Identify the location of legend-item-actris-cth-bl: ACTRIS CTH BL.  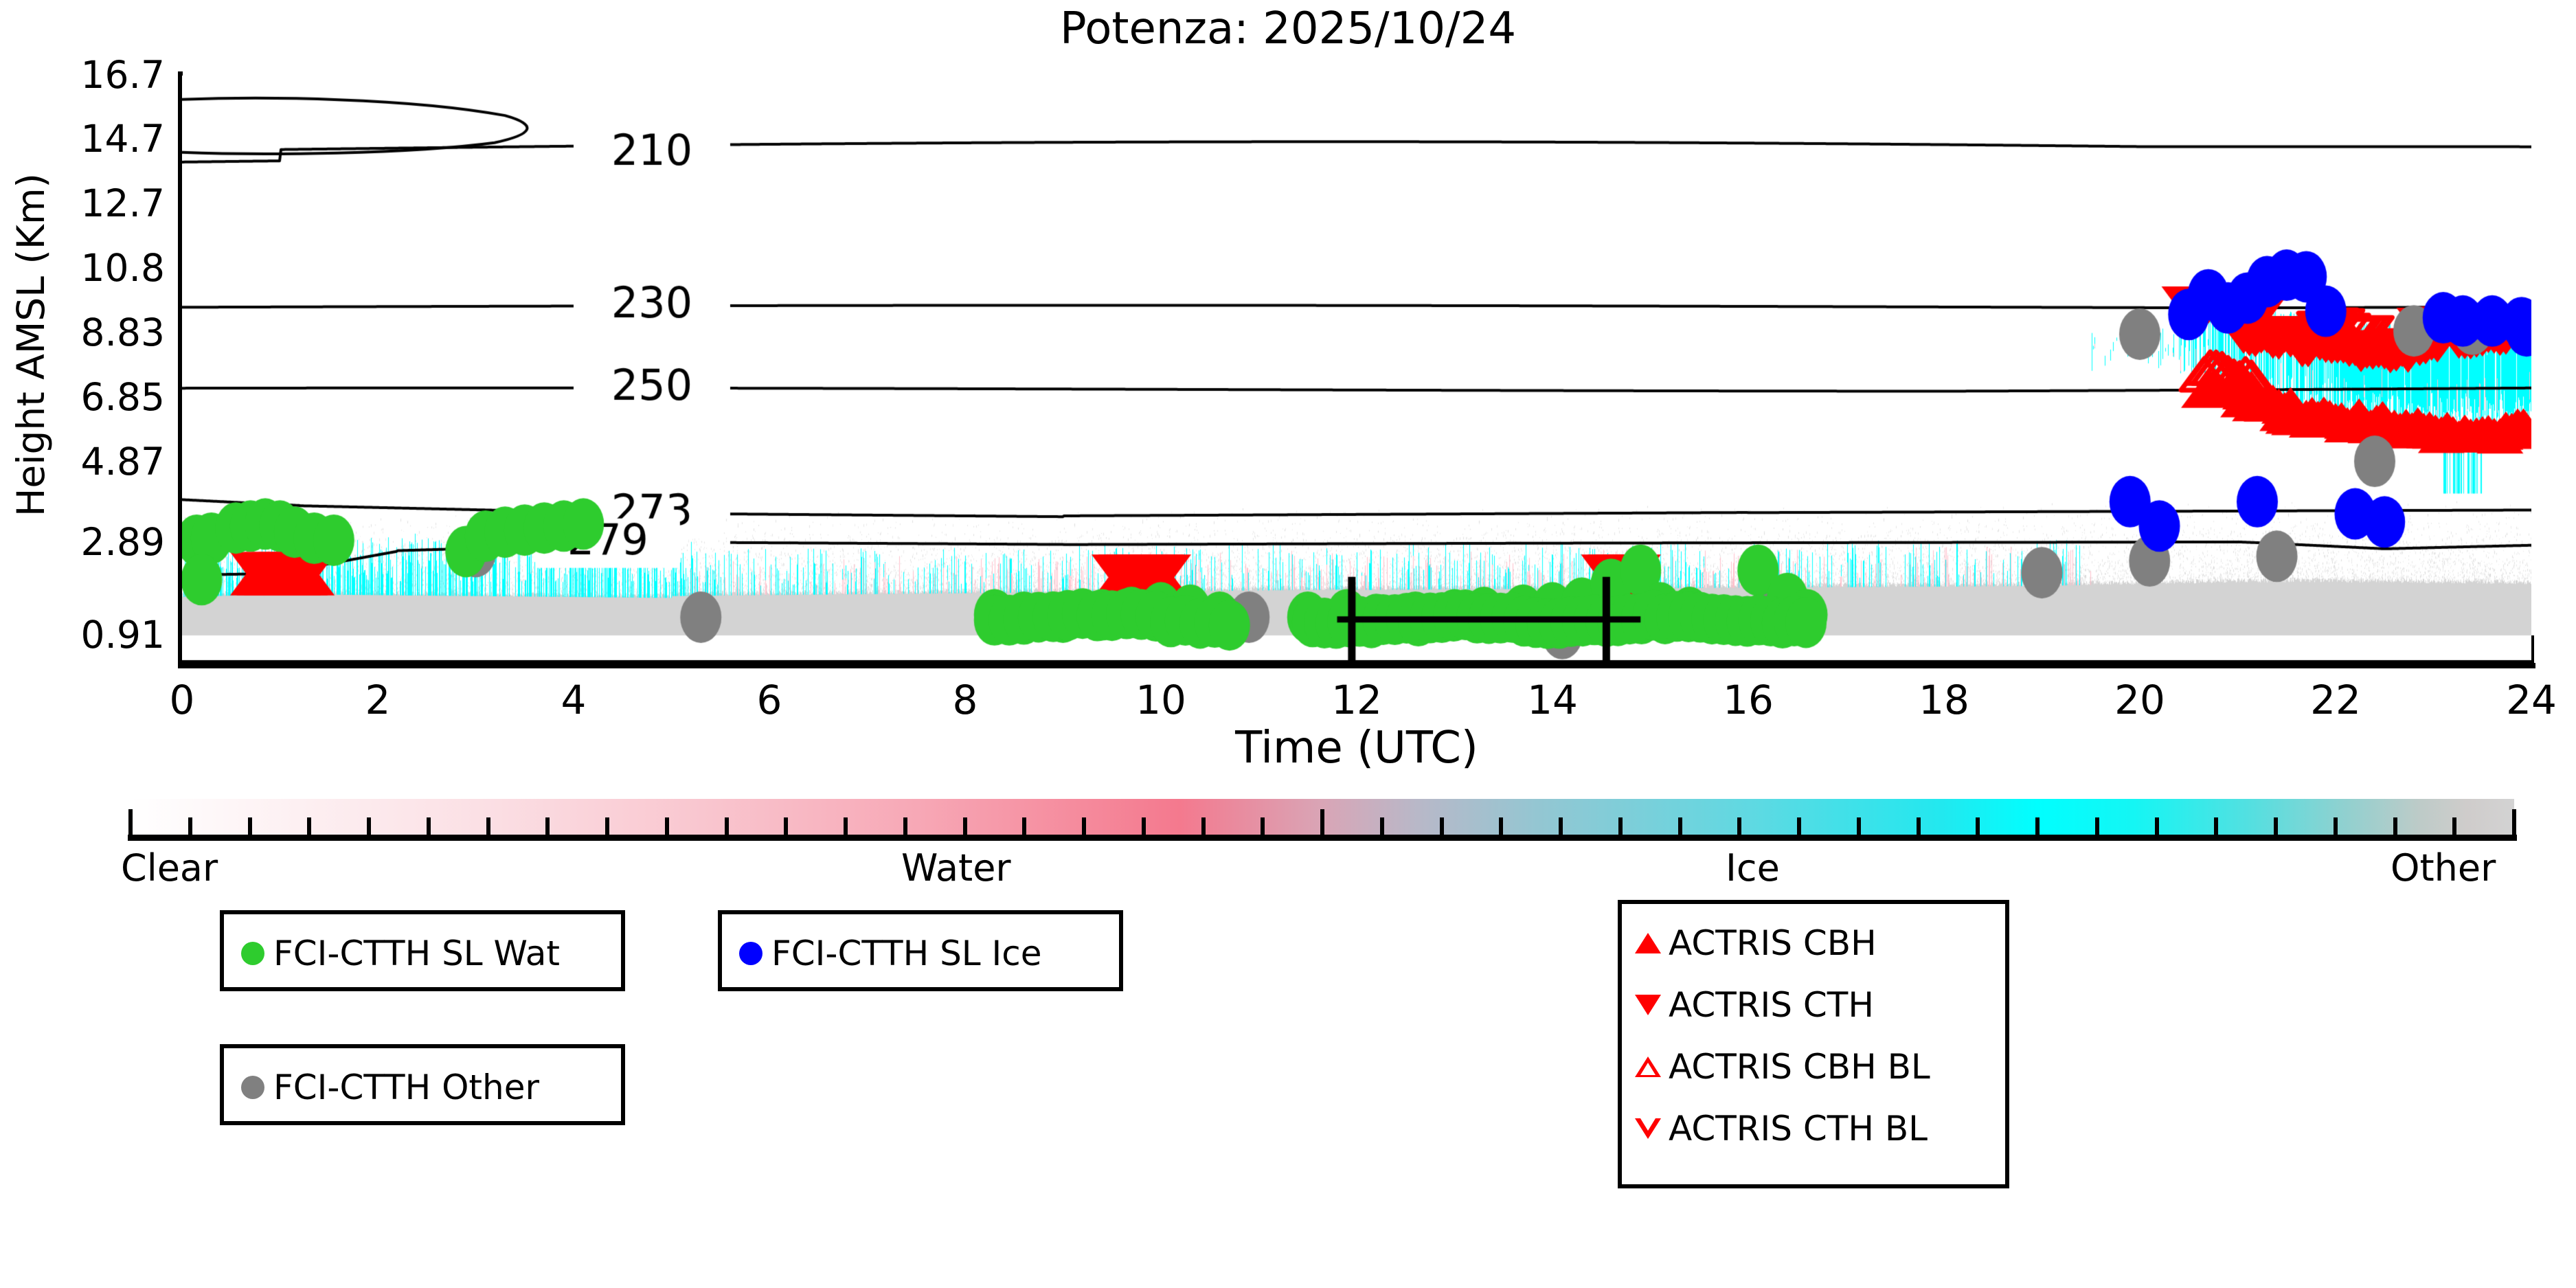
(1816, 1129).